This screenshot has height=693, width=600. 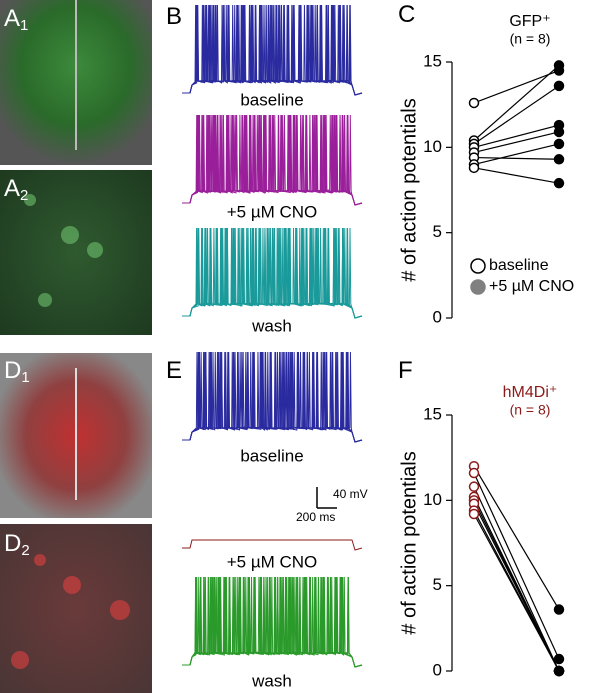 What do you see at coordinates (350, 494) in the screenshot?
I see `scale-voltage: 40 mV` at bounding box center [350, 494].